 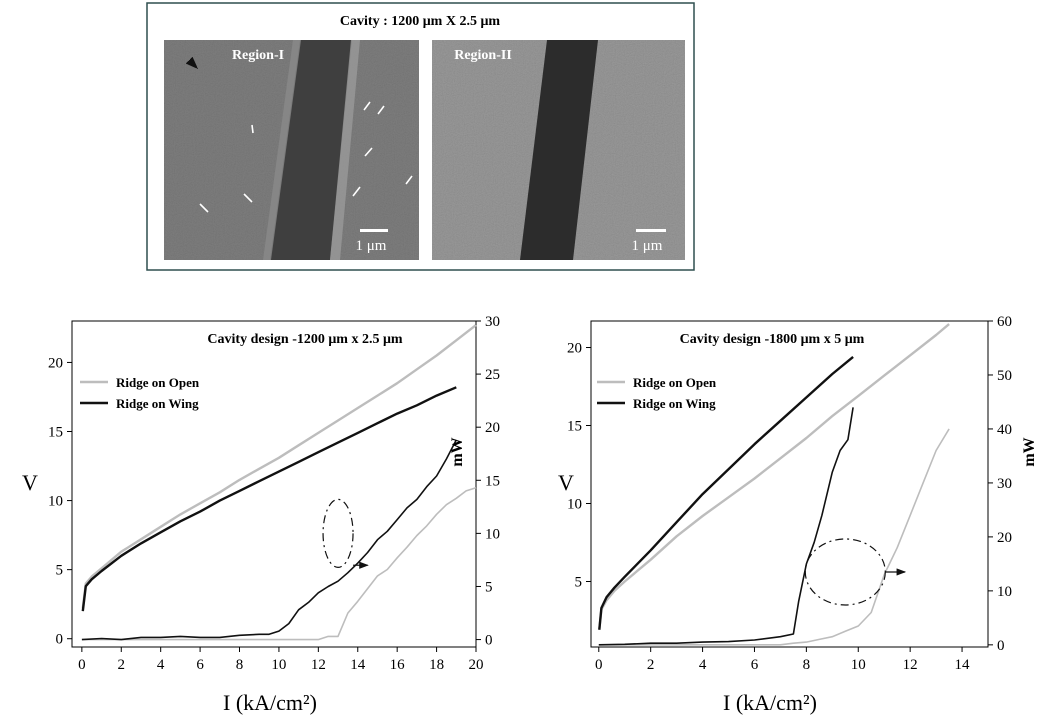 I want to click on sem-panel-region-1: Region-I 1 μm, so click(x=291, y=150).